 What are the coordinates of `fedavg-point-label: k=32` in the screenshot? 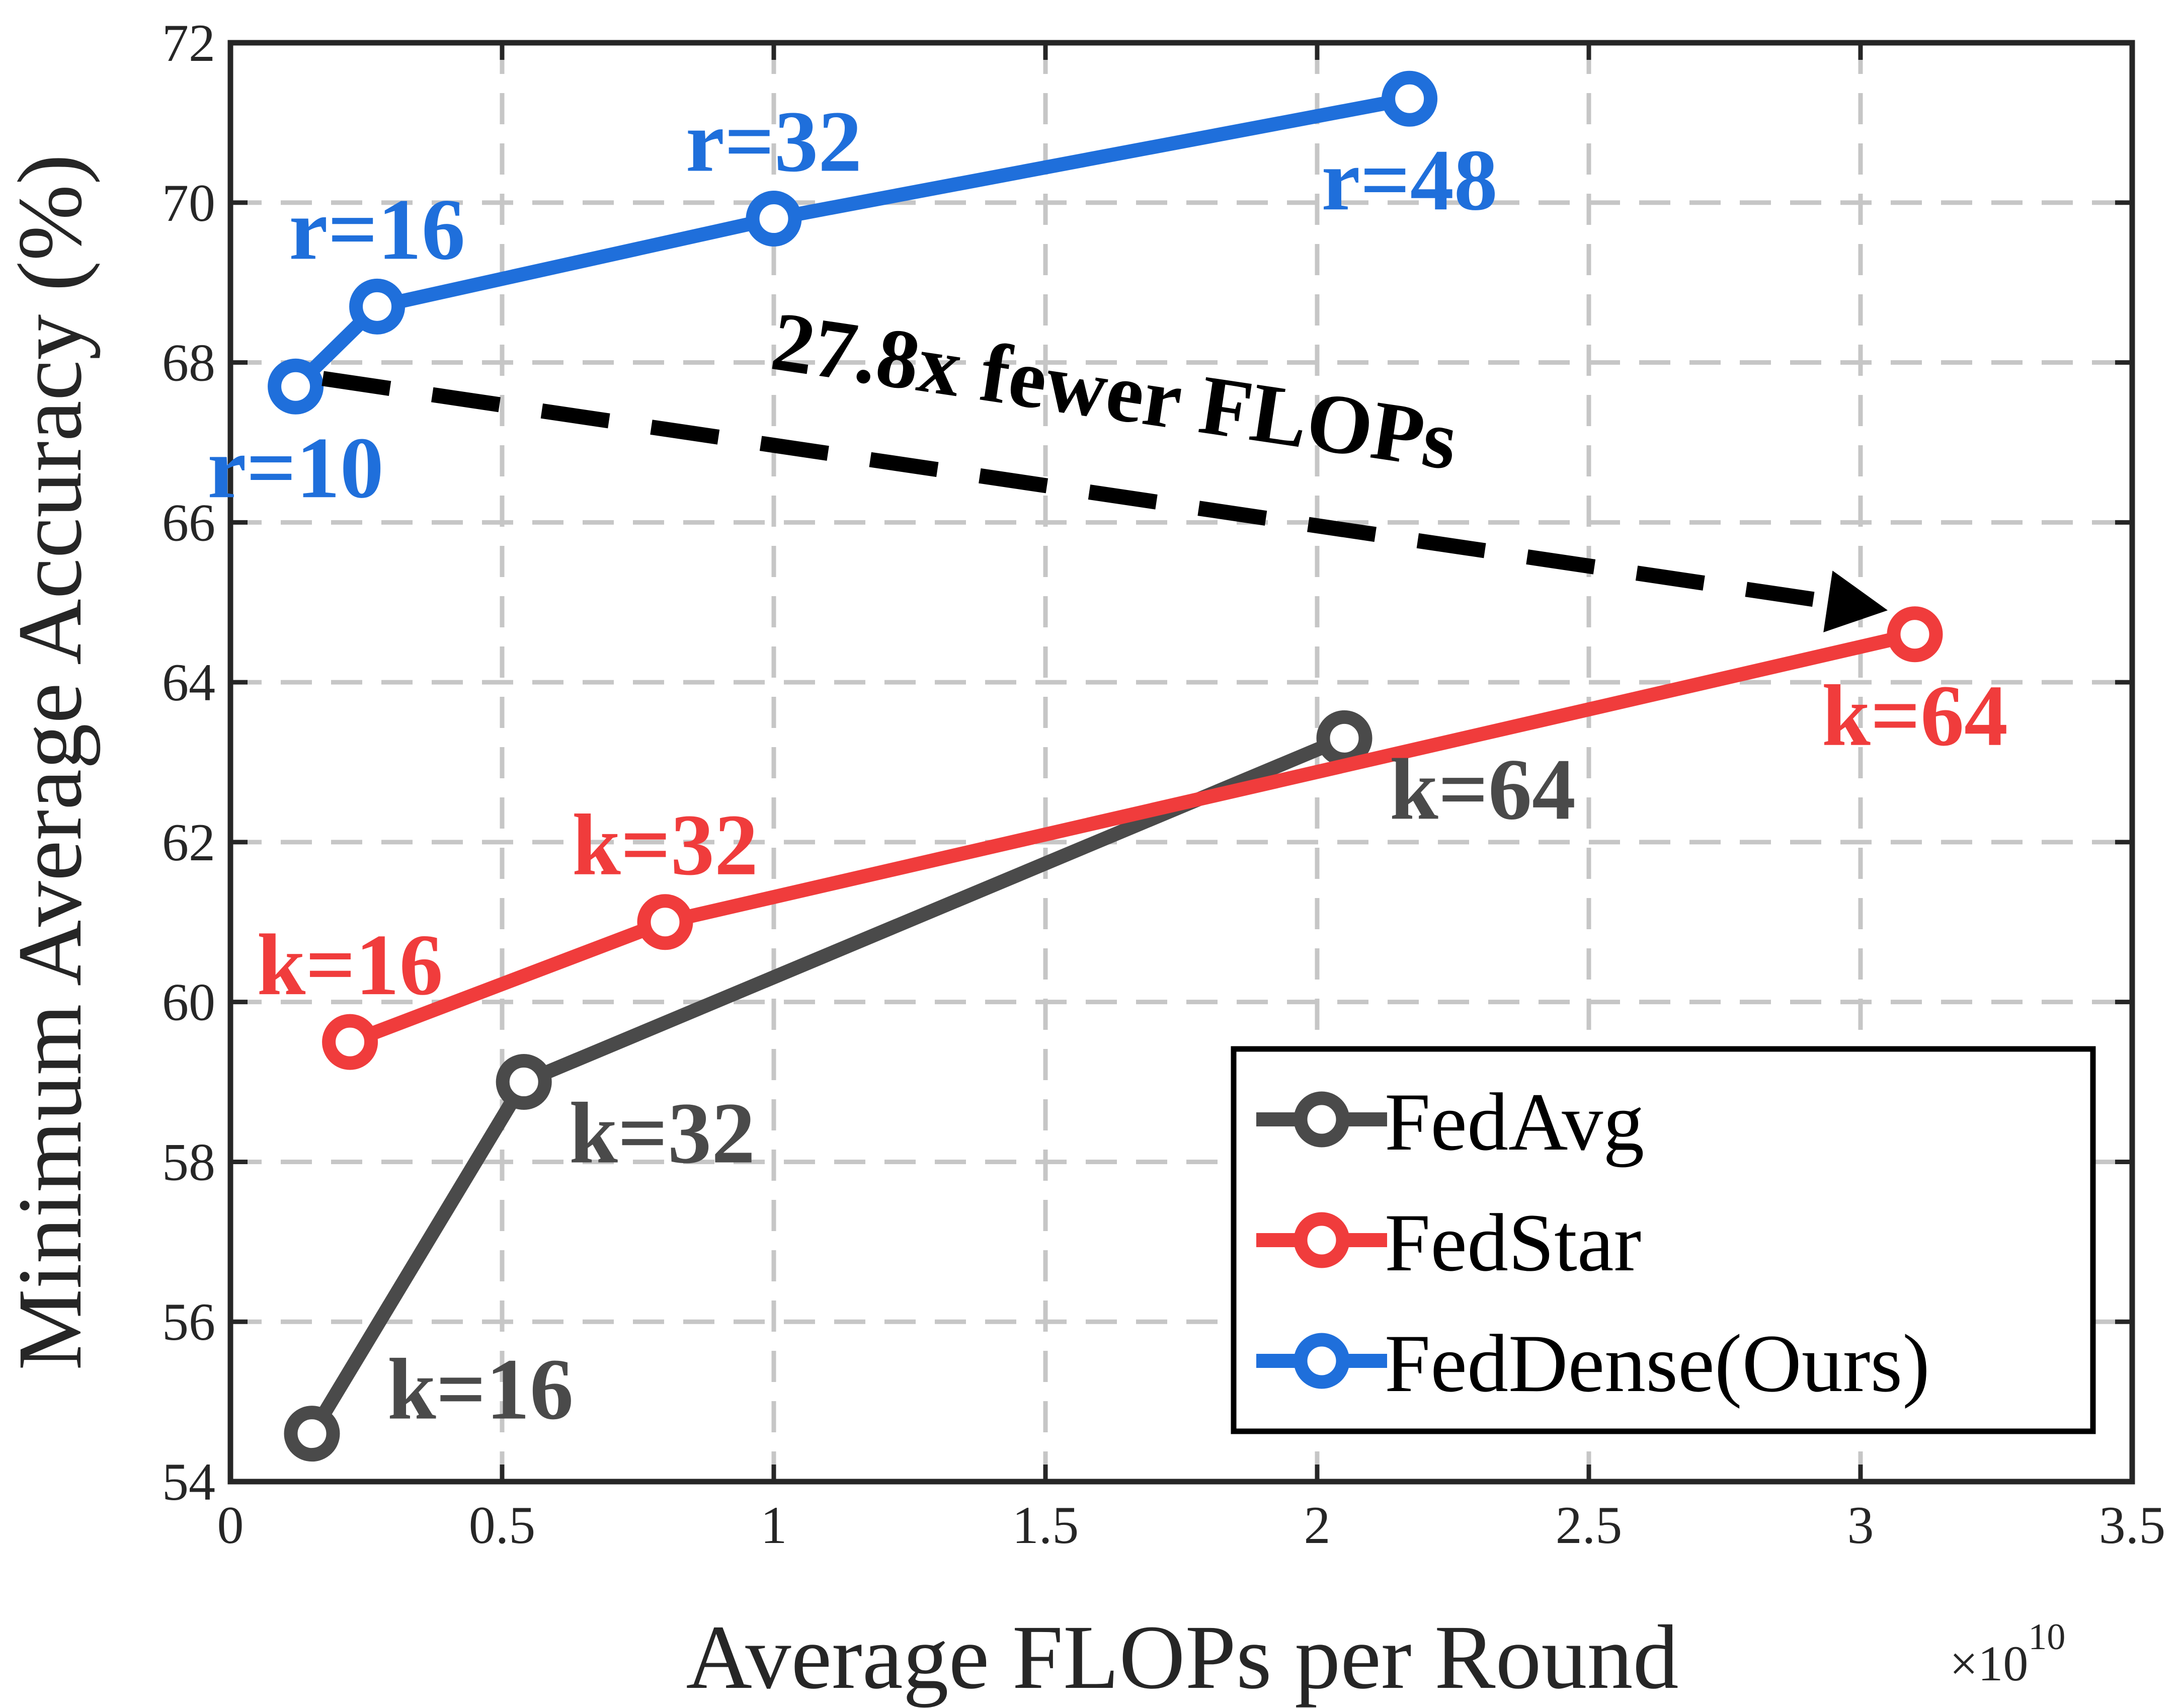 It's located at (662, 1133).